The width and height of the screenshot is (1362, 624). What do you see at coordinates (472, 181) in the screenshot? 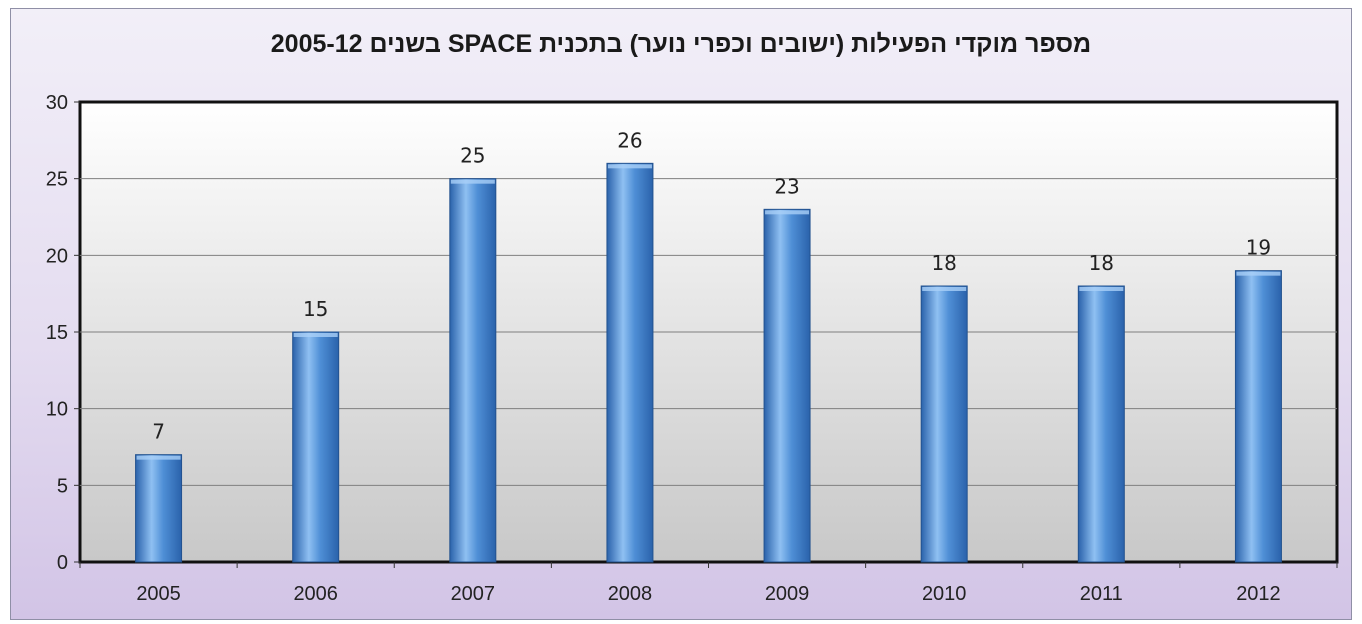
I see `bar-cap-2007` at bounding box center [472, 181].